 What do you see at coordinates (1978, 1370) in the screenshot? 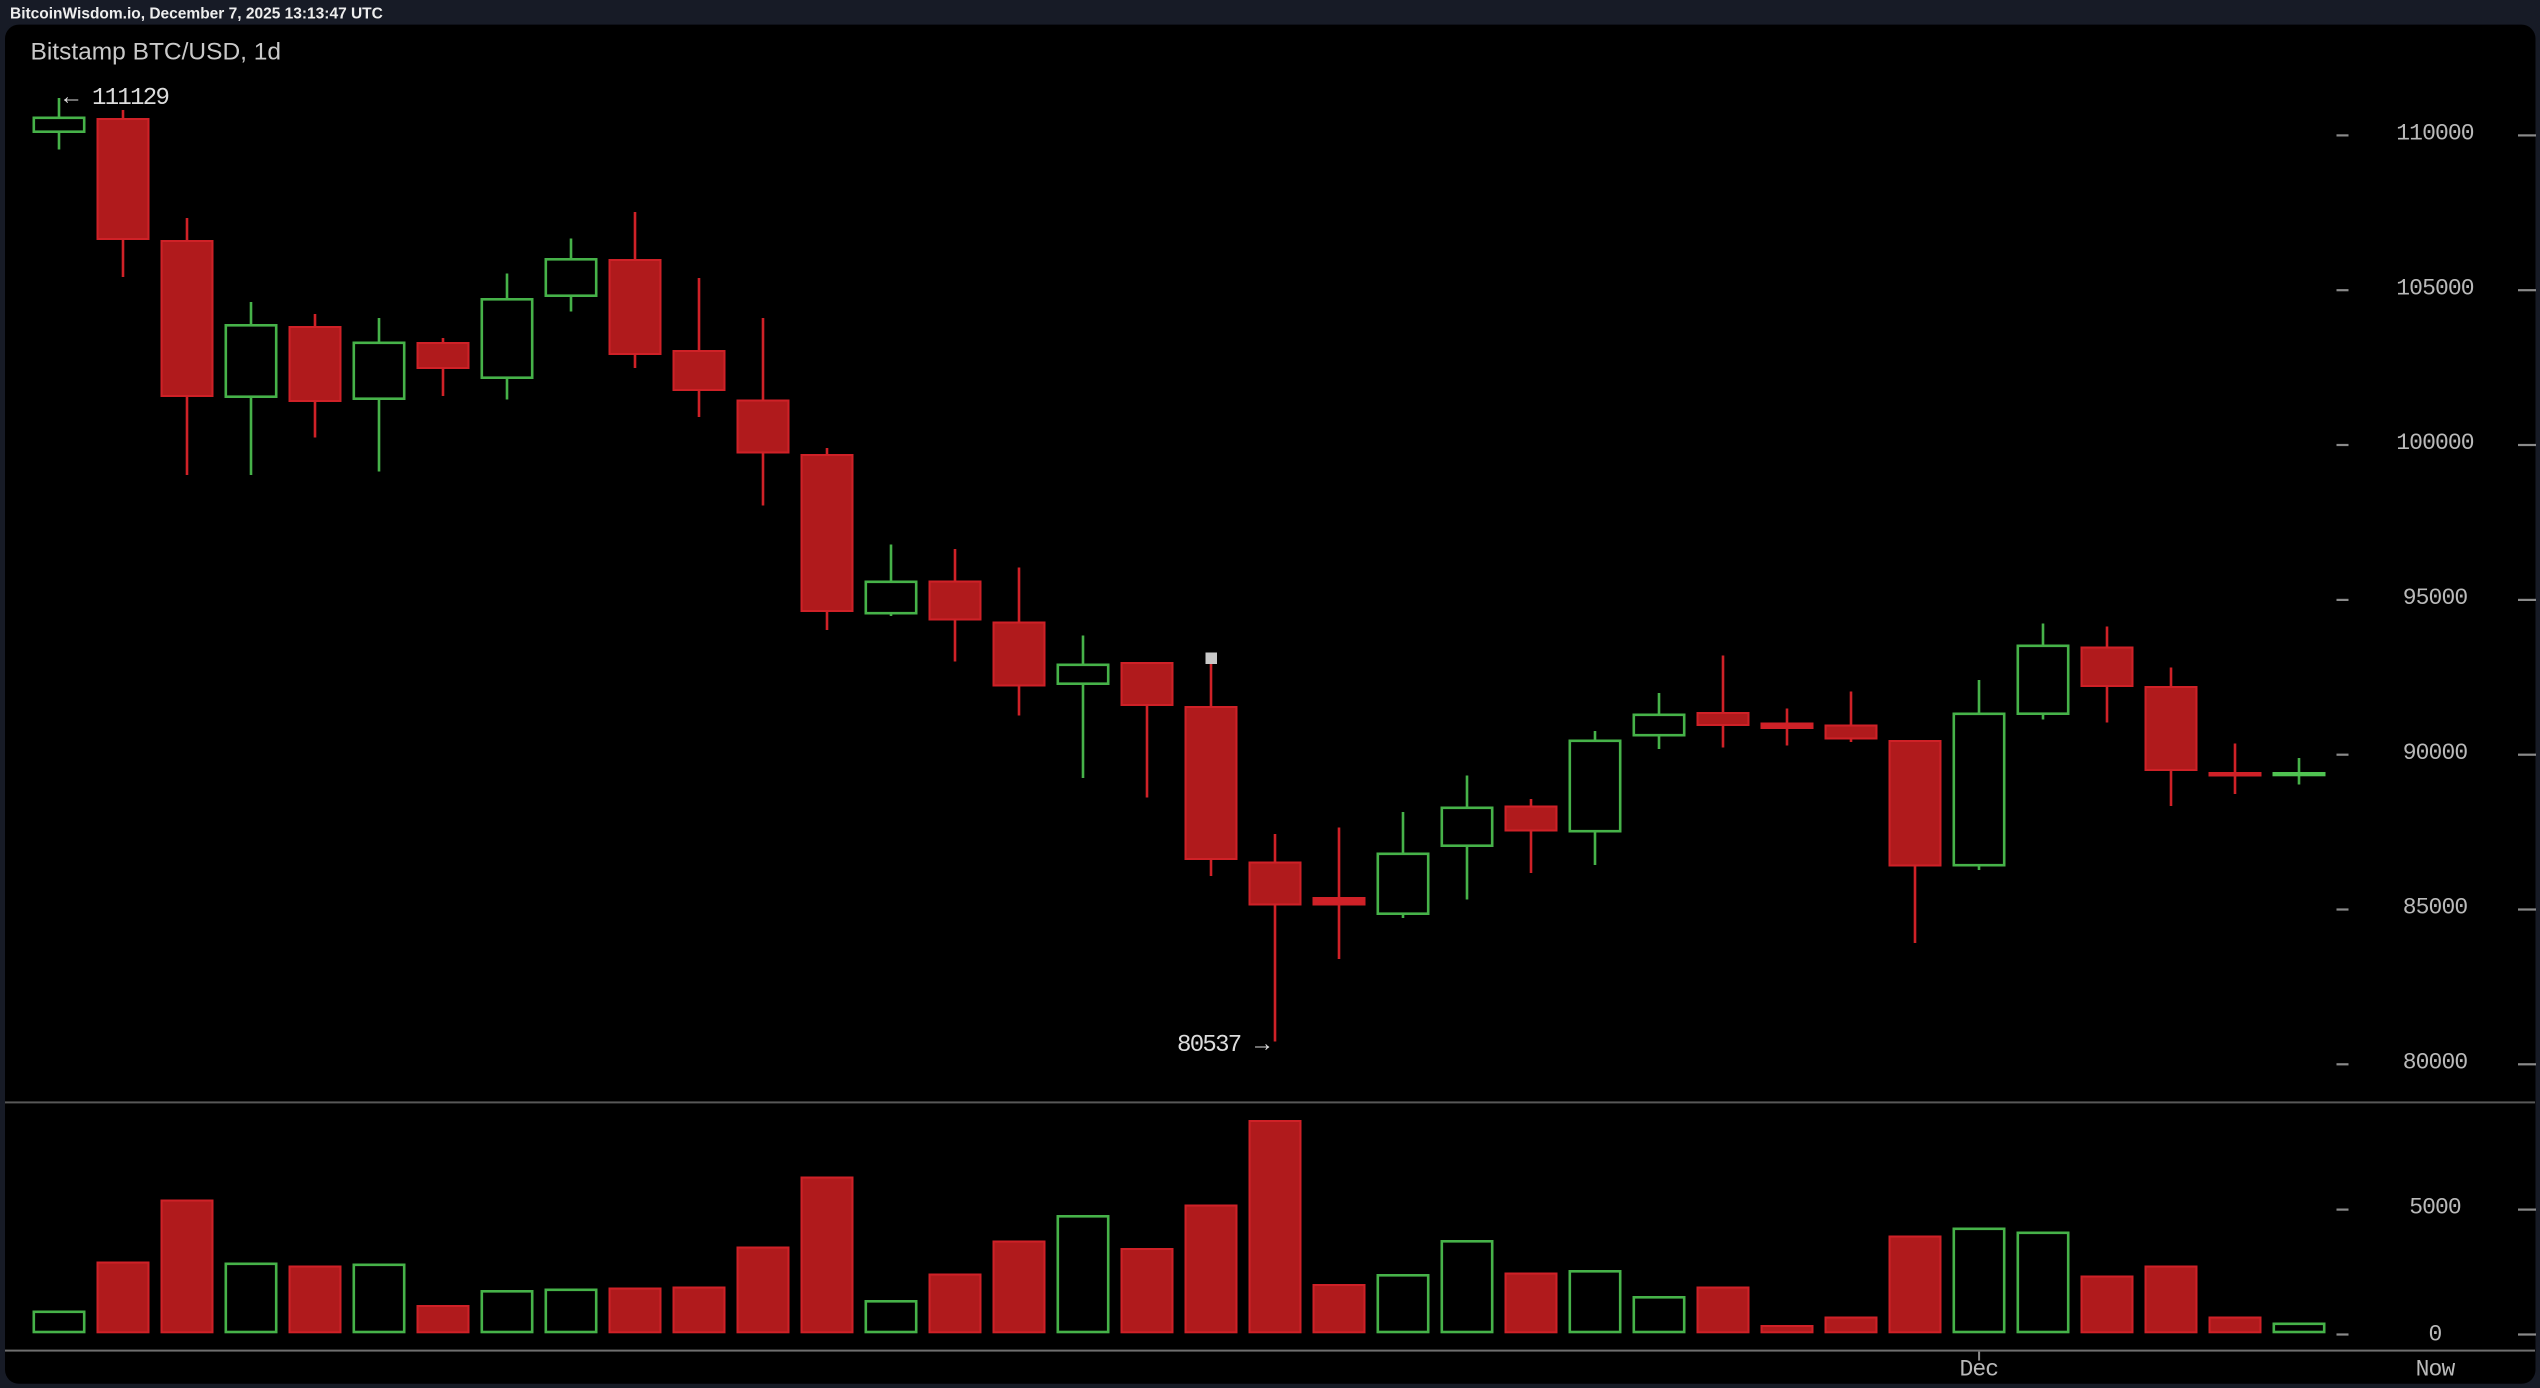
I see `svg-text: Dec` at bounding box center [1978, 1370].